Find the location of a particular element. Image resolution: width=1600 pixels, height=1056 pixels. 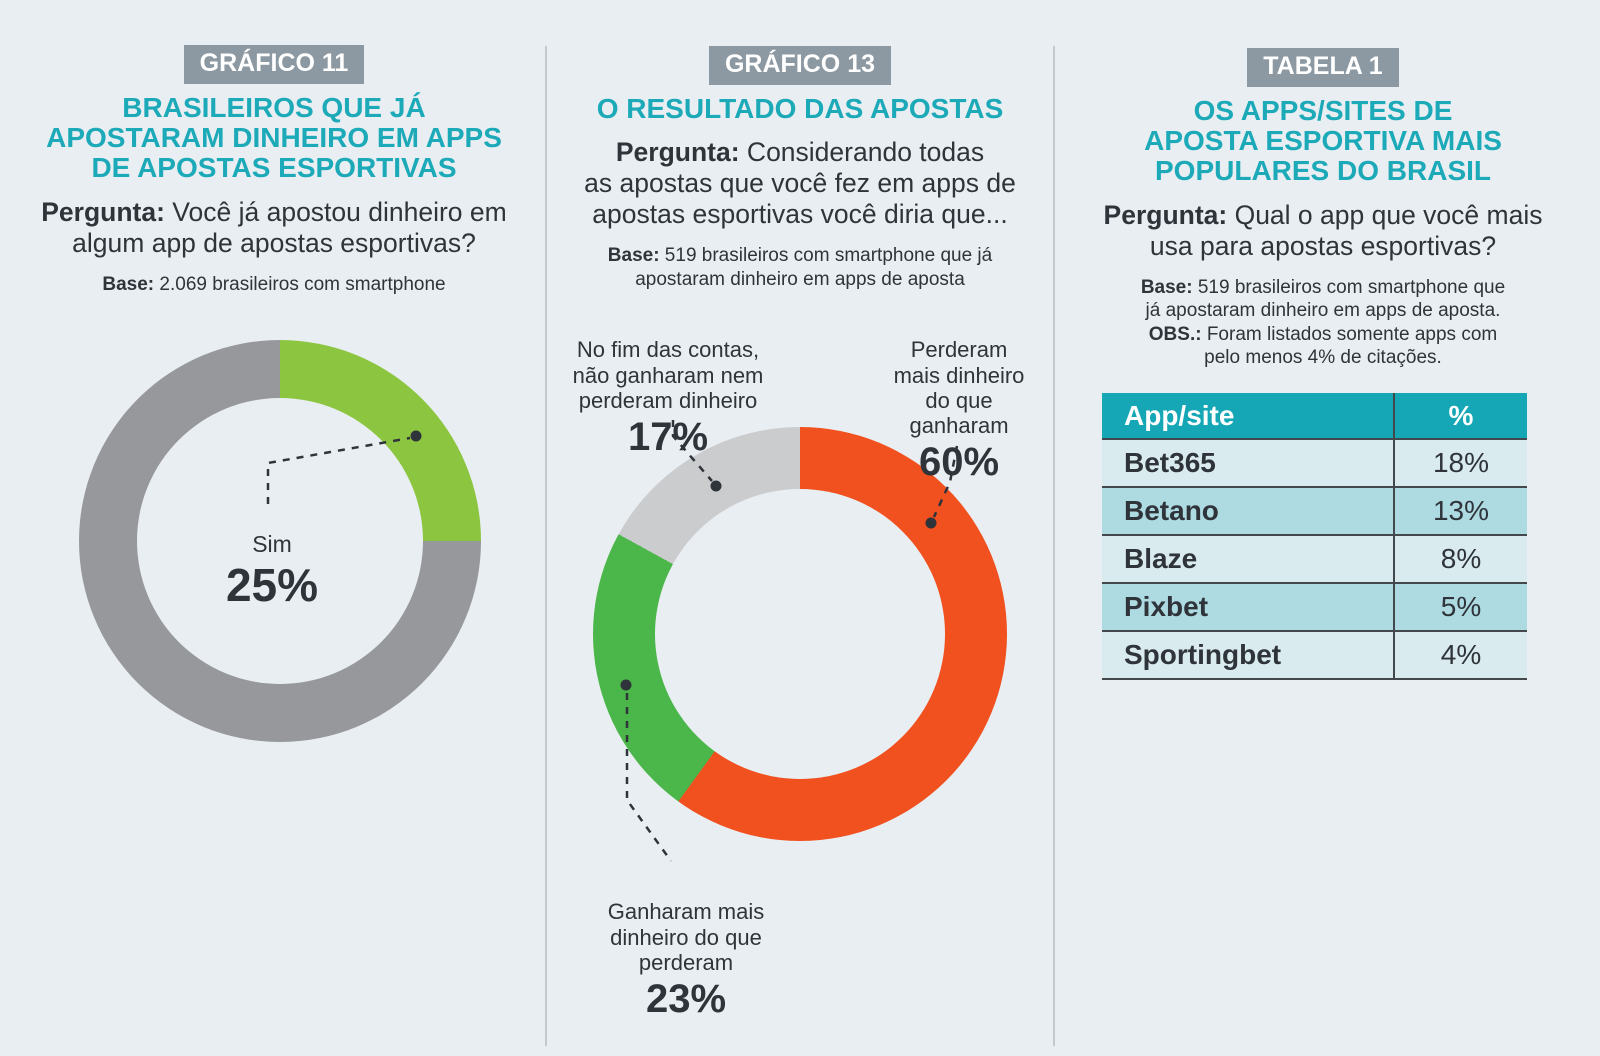

panel-title: O RESULTADO DAS APOSTAS is located at coordinates (800, 108).